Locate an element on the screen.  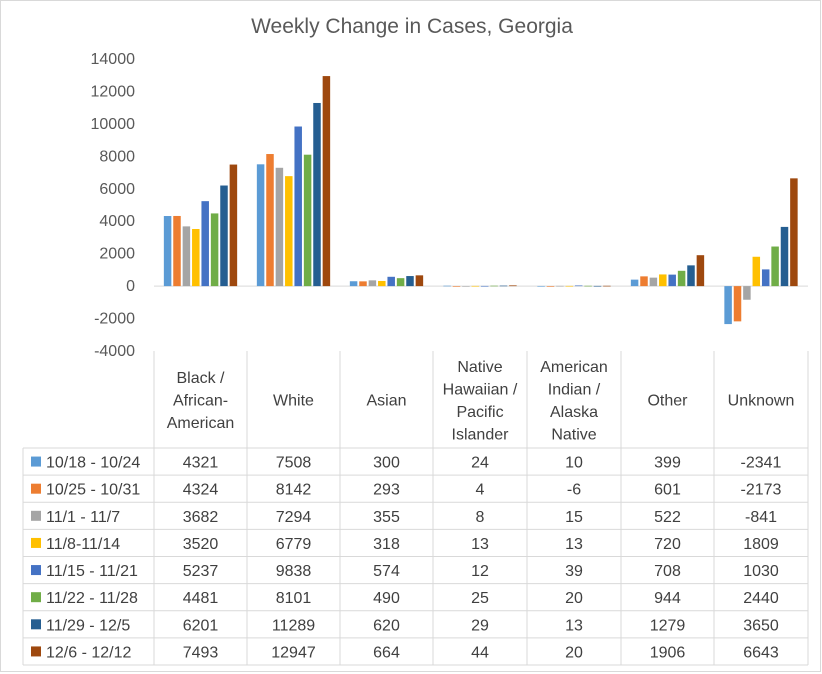
data-table-cell: 5237 is located at coordinates (201, 571).